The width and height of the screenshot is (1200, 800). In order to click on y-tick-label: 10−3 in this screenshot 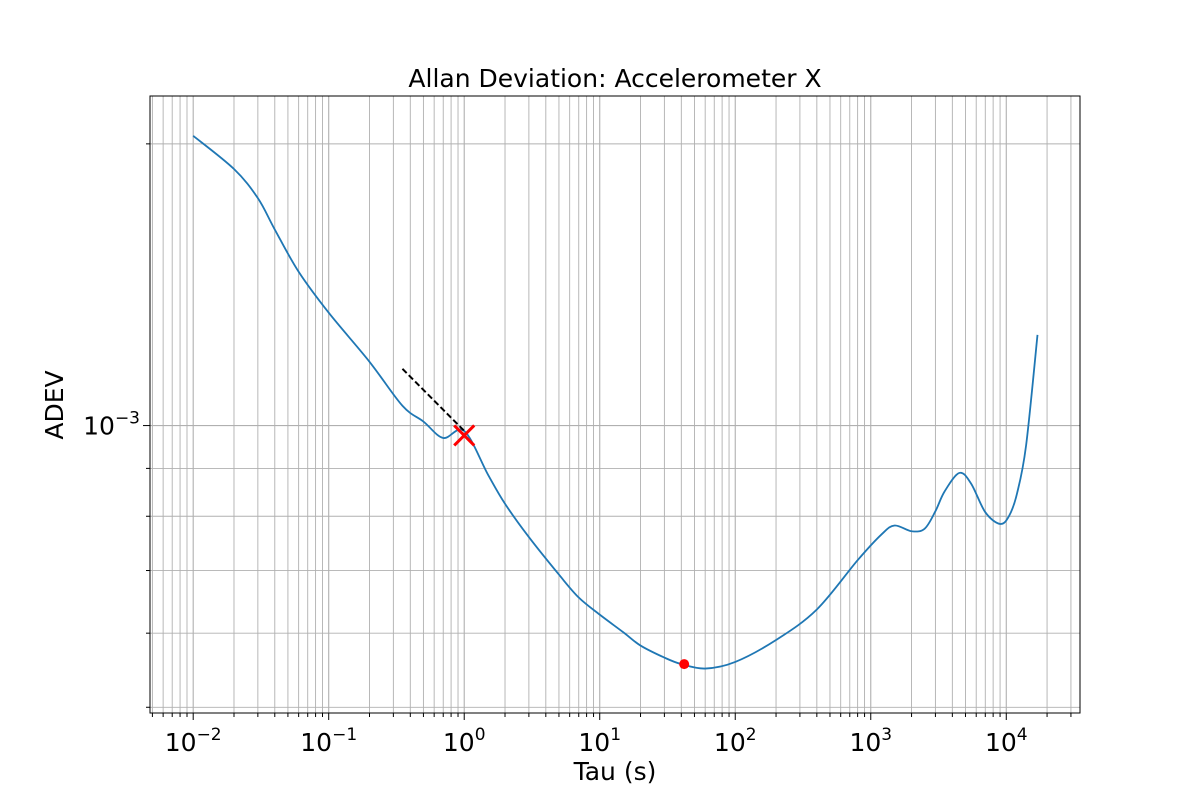, I will do `click(111, 425)`.